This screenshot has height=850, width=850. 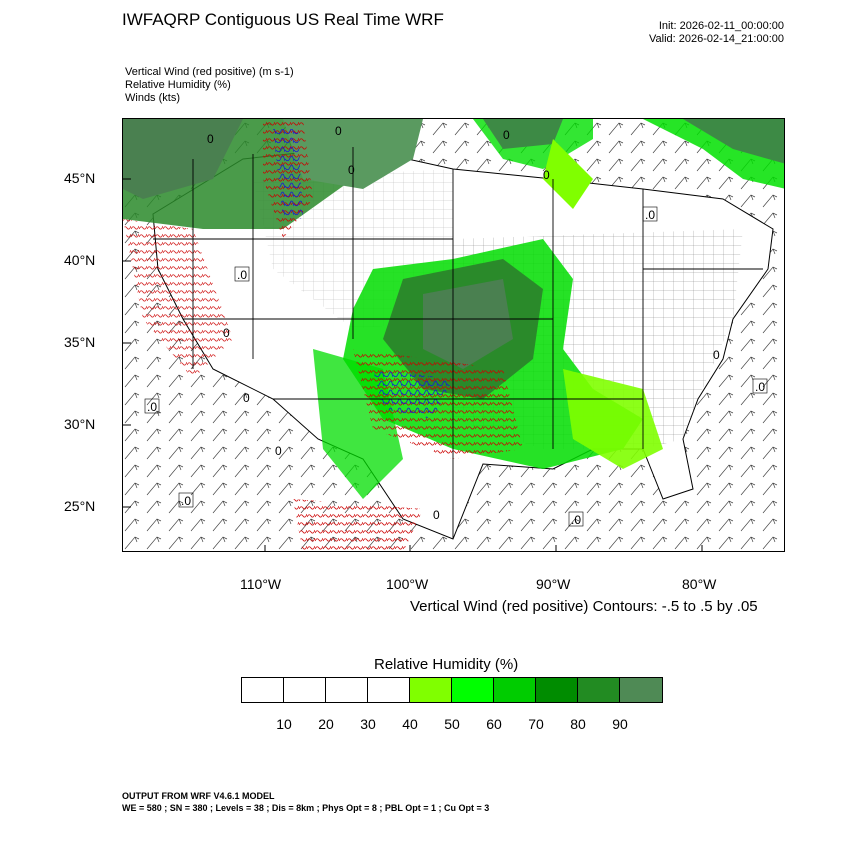 What do you see at coordinates (699, 584) in the screenshot?
I see `lon-label-80: 80°W` at bounding box center [699, 584].